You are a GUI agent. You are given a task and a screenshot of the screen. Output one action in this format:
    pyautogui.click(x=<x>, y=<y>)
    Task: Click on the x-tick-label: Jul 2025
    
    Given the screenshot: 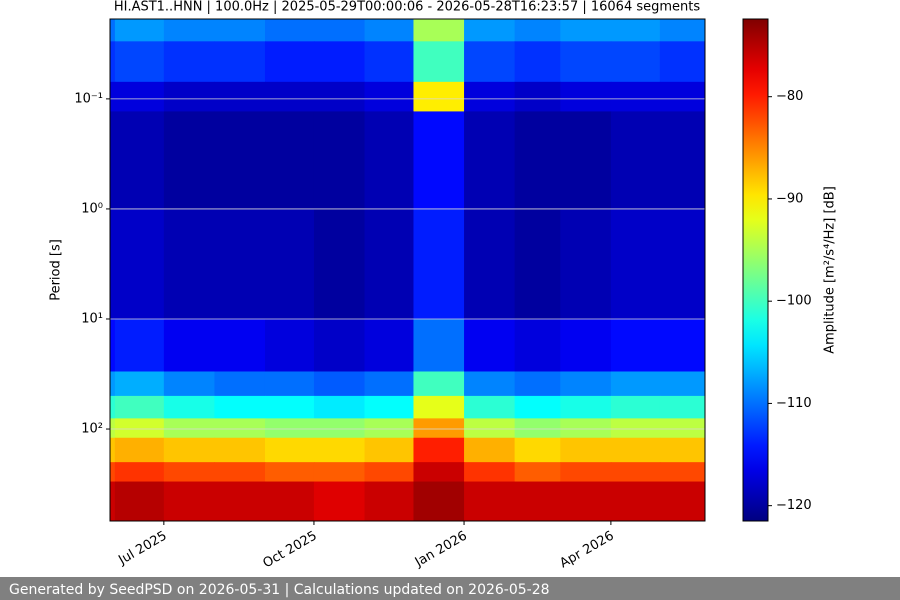 What is the action you would take?
    pyautogui.click(x=142, y=549)
    